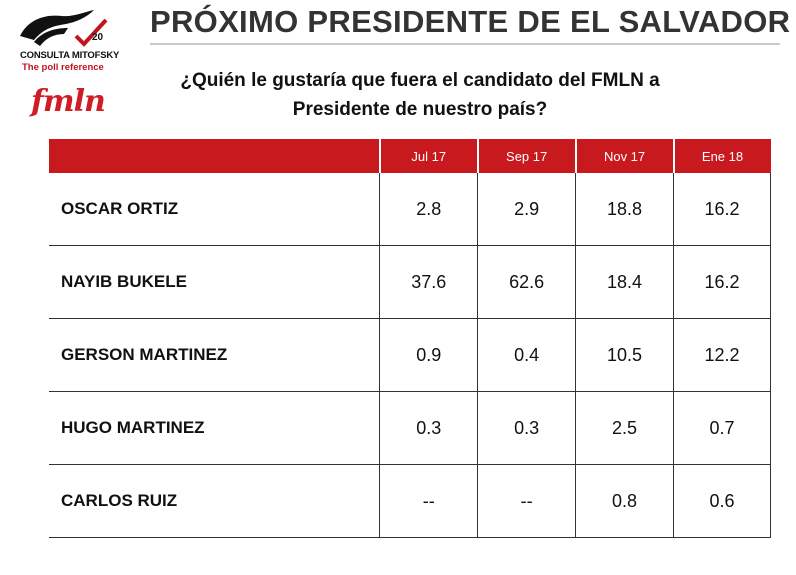  I want to click on fmln-logo: fmln, so click(68, 107).